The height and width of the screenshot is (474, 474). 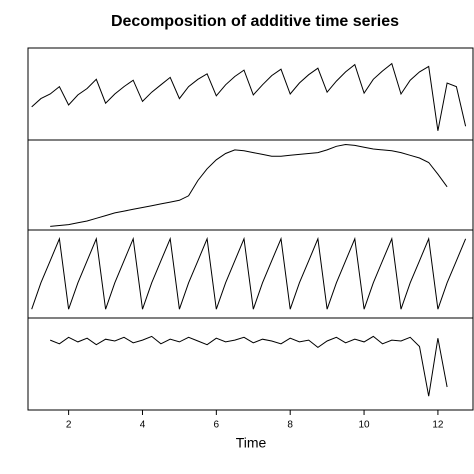 What do you see at coordinates (69, 425) in the screenshot?
I see `x-tick-label: 2` at bounding box center [69, 425].